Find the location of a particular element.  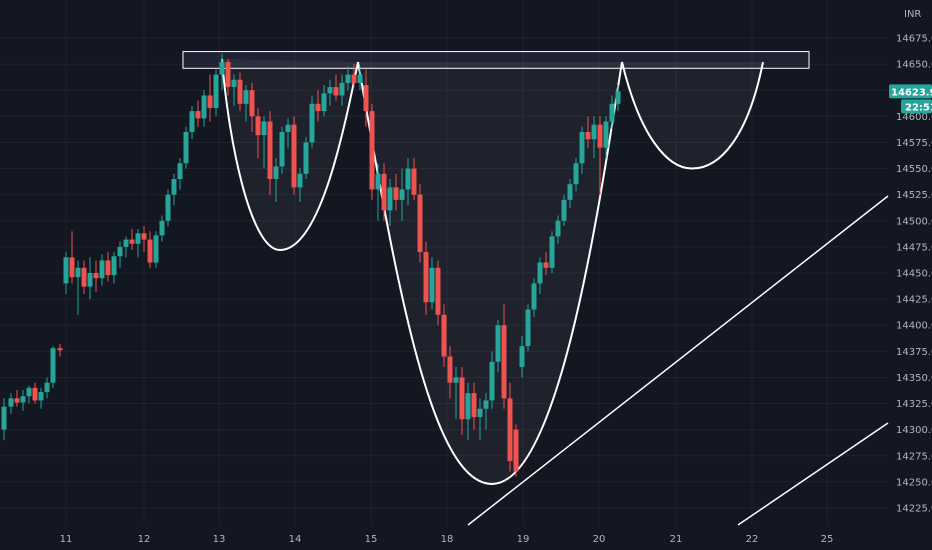

time-tick-label: 19 is located at coordinates (523, 539).